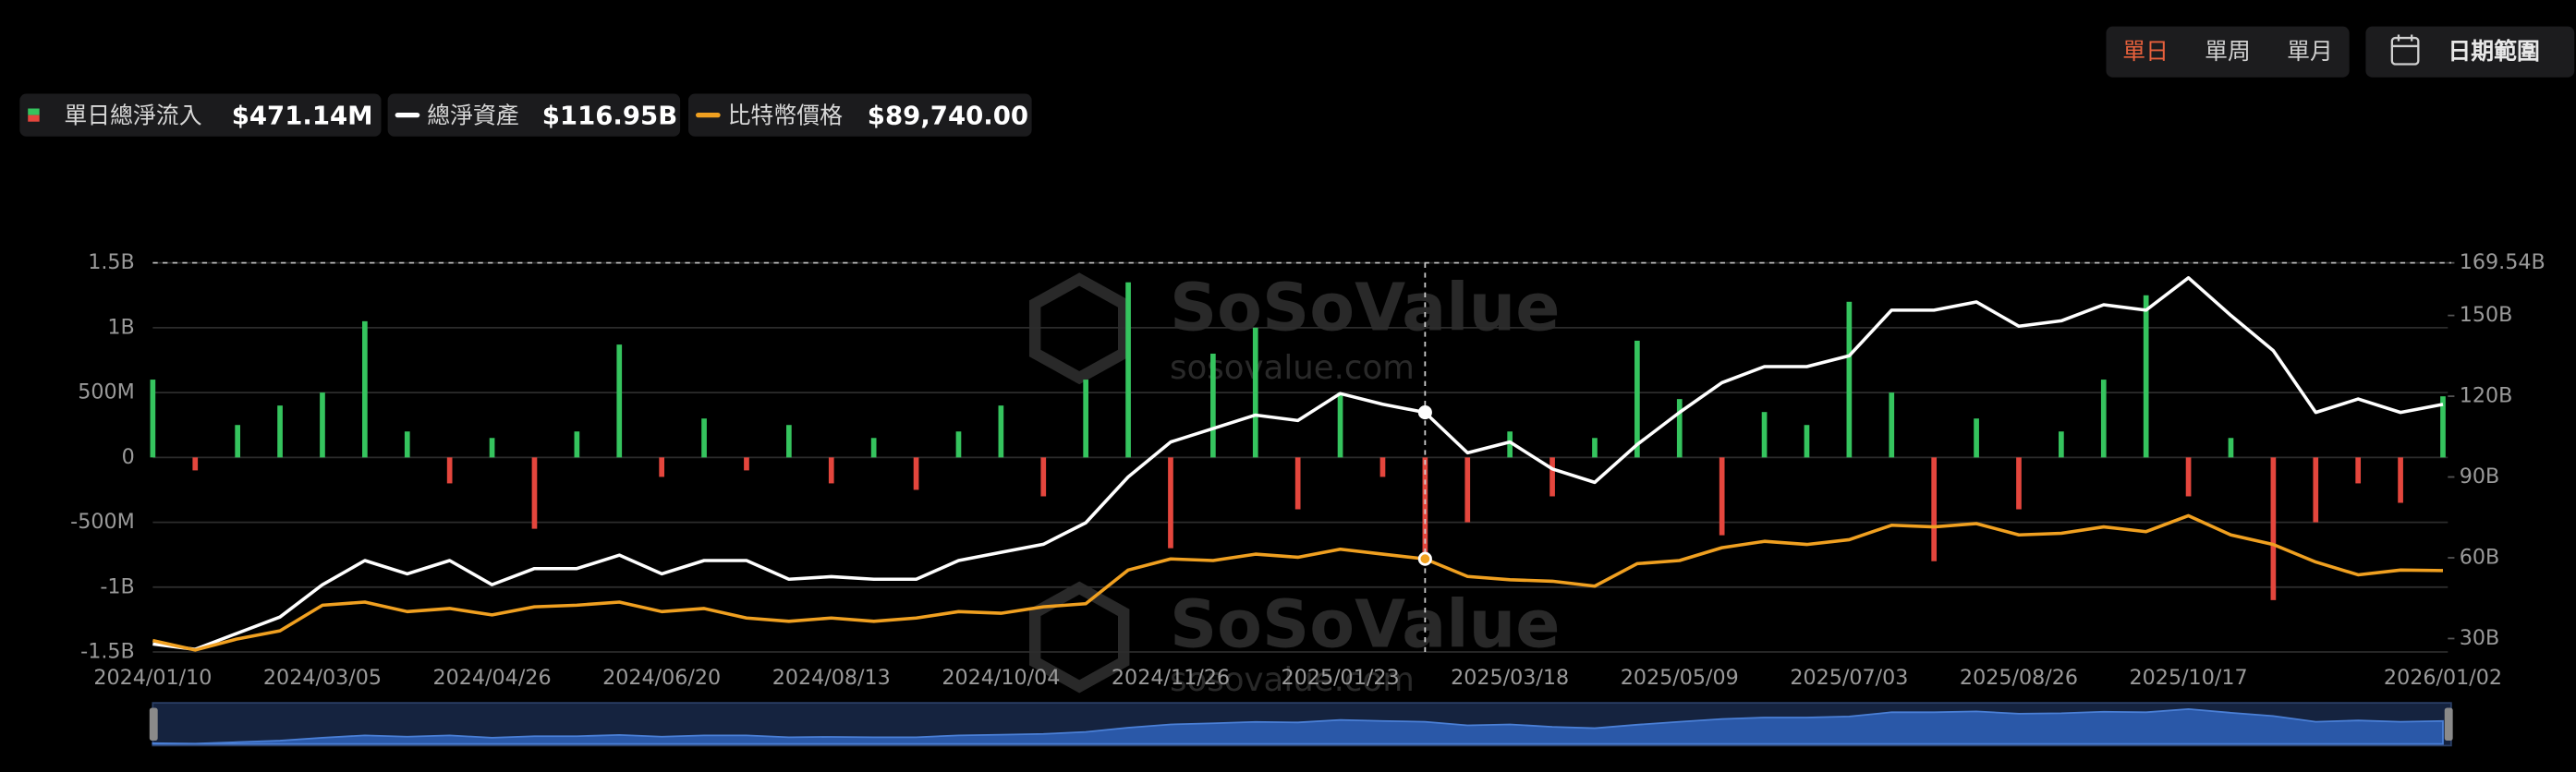 This screenshot has width=2576, height=772. I want to click on x-tick-label: 2025/10/17, so click(2189, 678).